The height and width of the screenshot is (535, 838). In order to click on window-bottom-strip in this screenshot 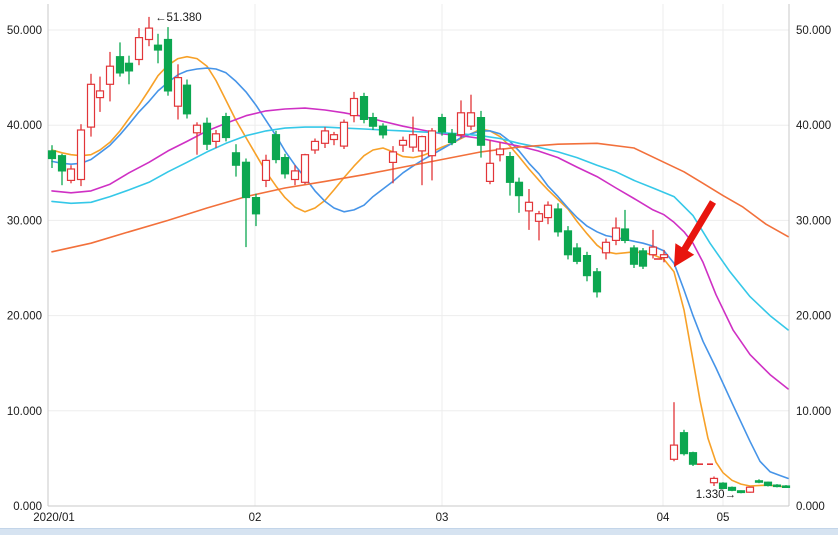, I will do `click(419, 531)`.